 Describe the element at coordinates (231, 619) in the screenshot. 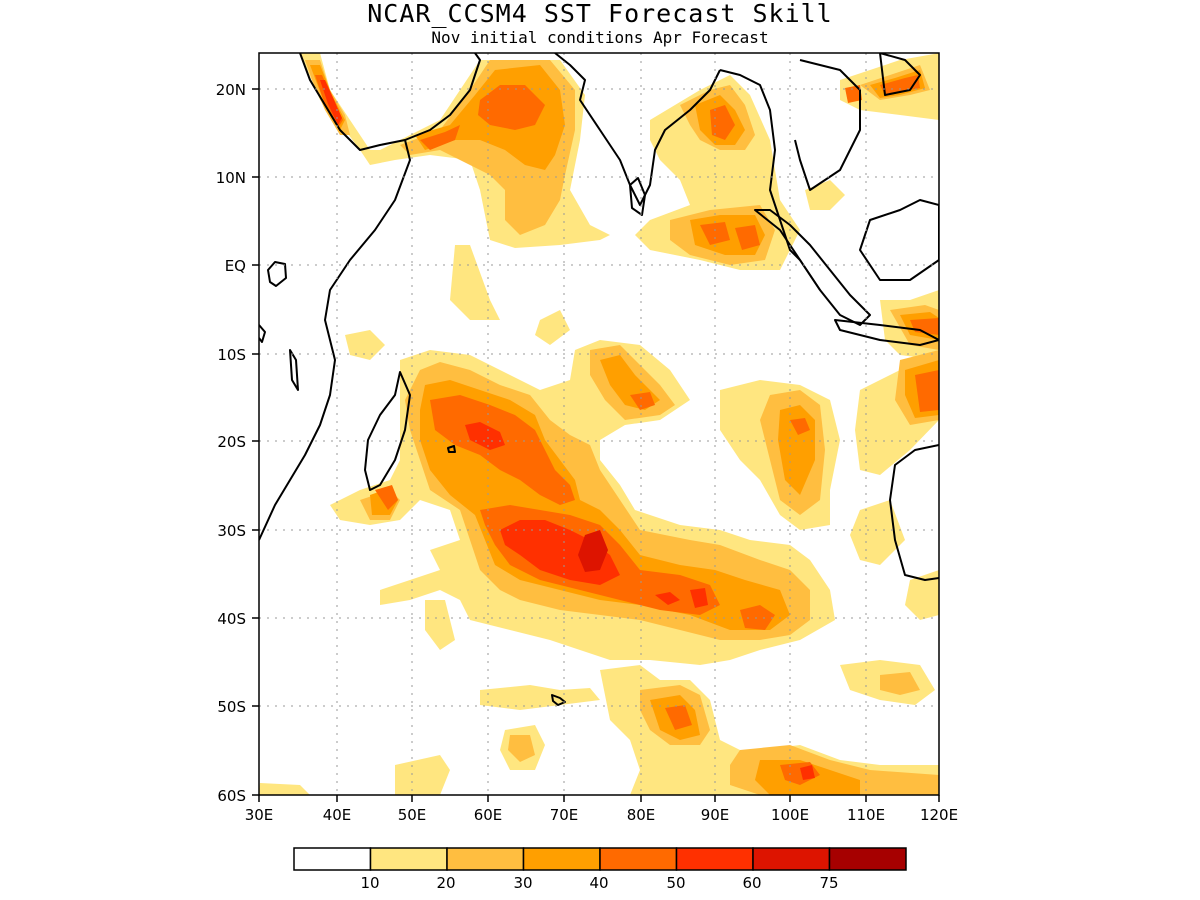

I see `lat-tick-label: 40S` at that location.